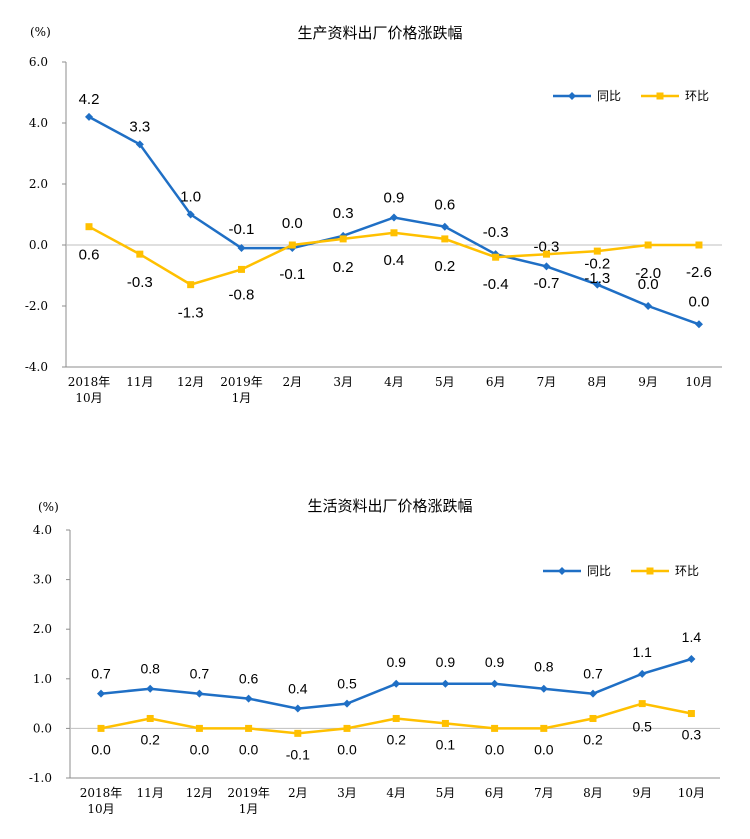  I want to click on legend-marker-yoy, so click(572, 96).